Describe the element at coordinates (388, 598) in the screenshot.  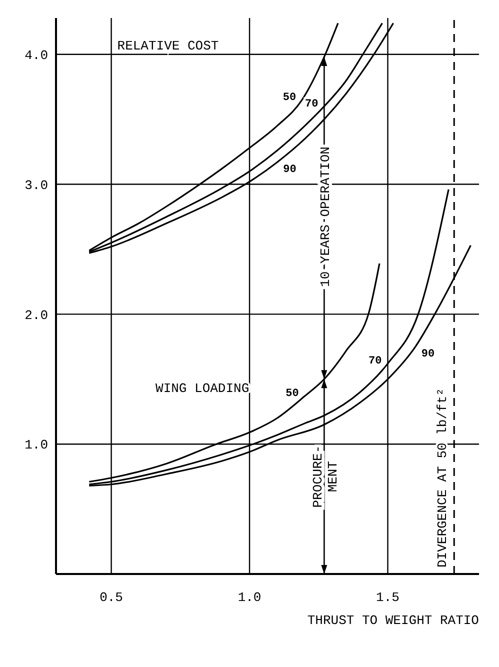
I see `x-tick-label: 1.5` at that location.